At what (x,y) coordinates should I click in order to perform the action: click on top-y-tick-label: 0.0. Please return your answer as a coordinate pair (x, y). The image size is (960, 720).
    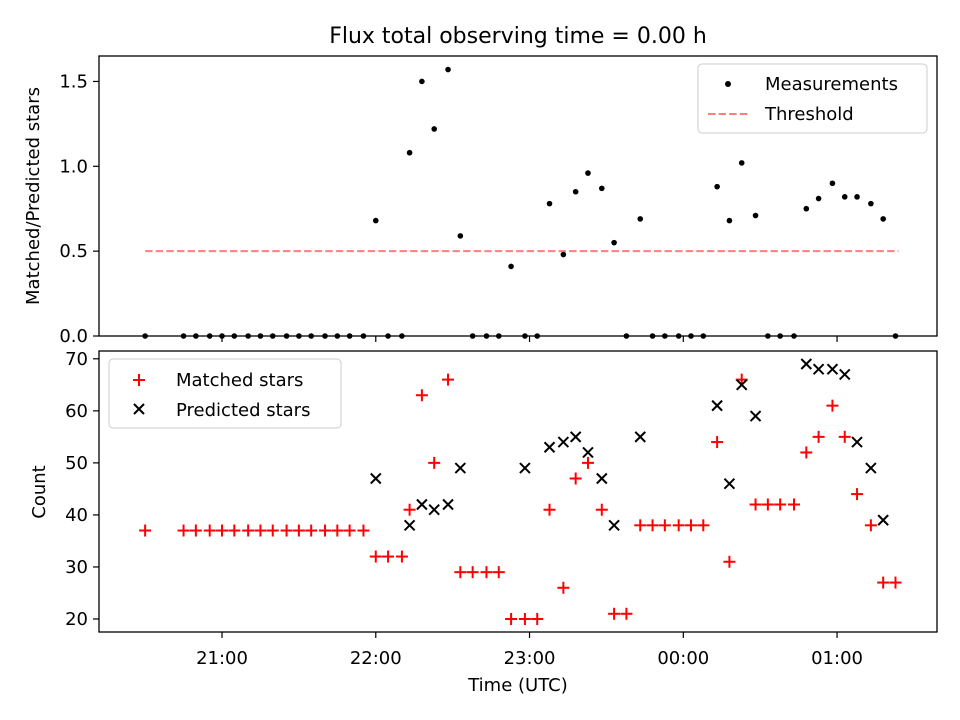
    Looking at the image, I should click on (73, 336).